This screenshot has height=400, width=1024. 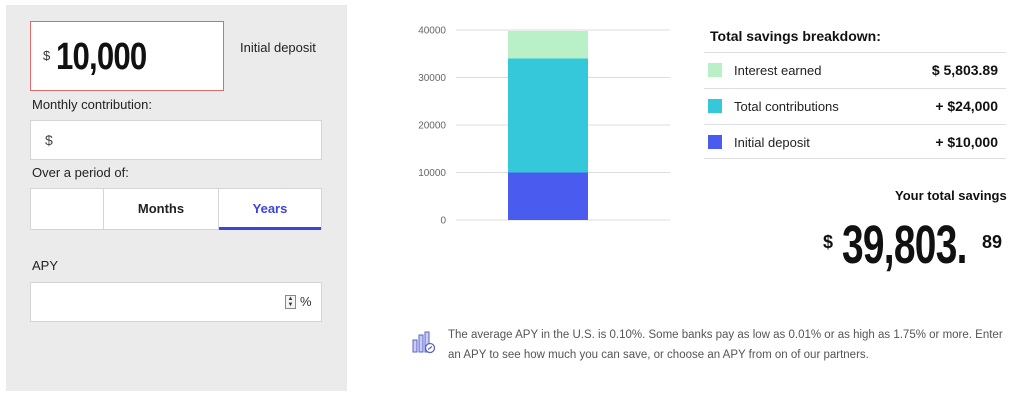 I want to click on total-savings-cents: 89, so click(x=992, y=242).